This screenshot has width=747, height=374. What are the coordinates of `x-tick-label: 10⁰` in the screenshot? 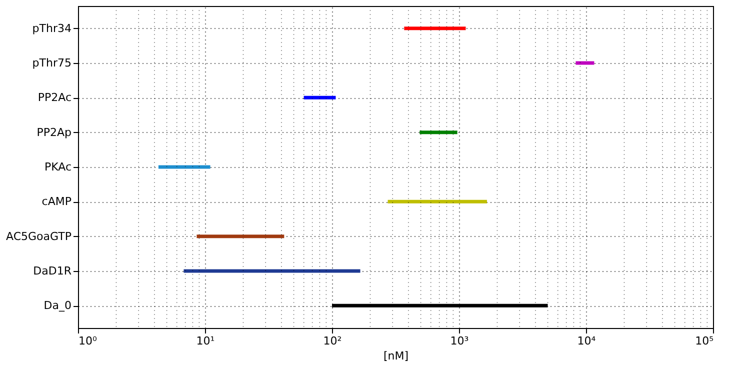 It's located at (88, 341).